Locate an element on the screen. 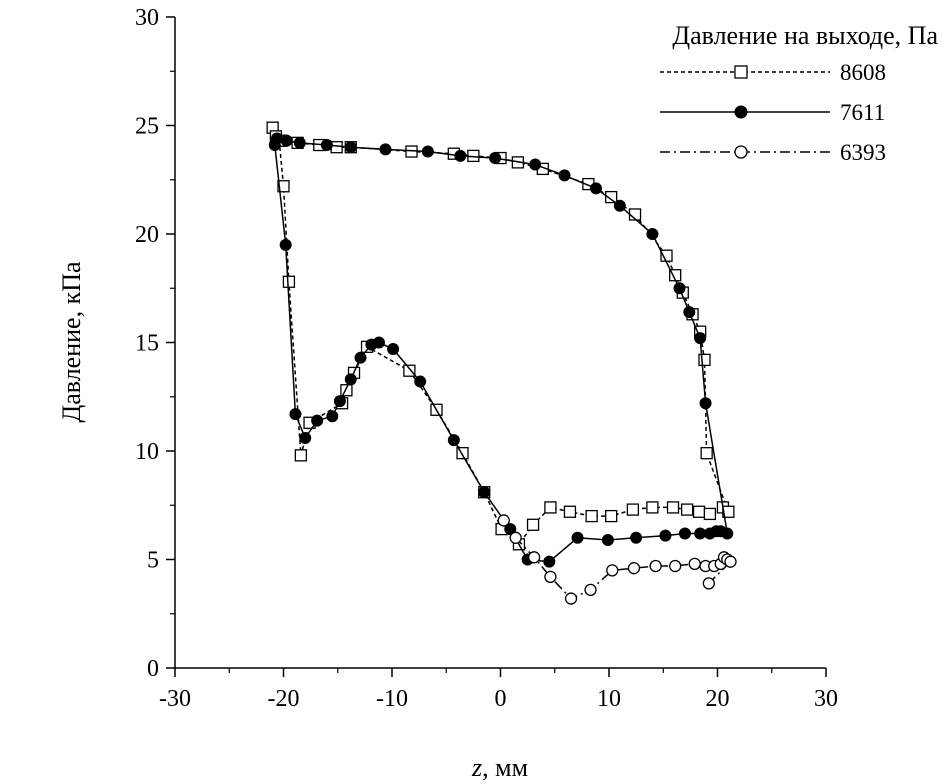  x-axis-unit: , мм is located at coordinates (505, 767).